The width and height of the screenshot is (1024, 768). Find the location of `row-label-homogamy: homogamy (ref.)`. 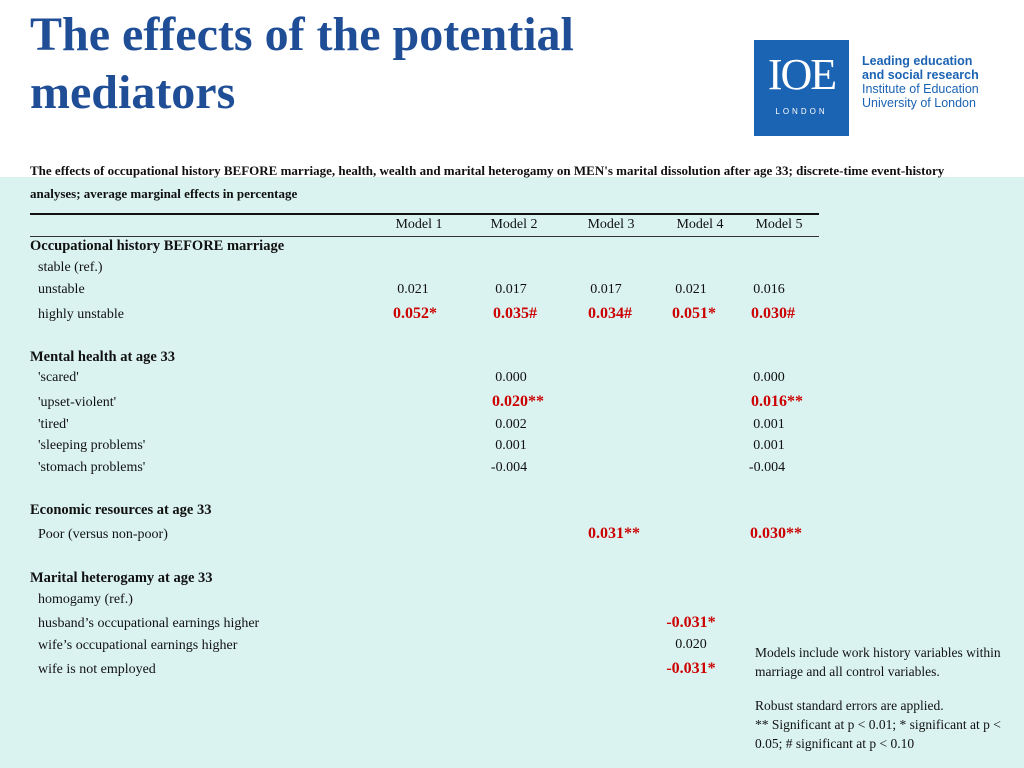

row-label-homogamy: homogamy (ref.) is located at coordinates (85, 599).